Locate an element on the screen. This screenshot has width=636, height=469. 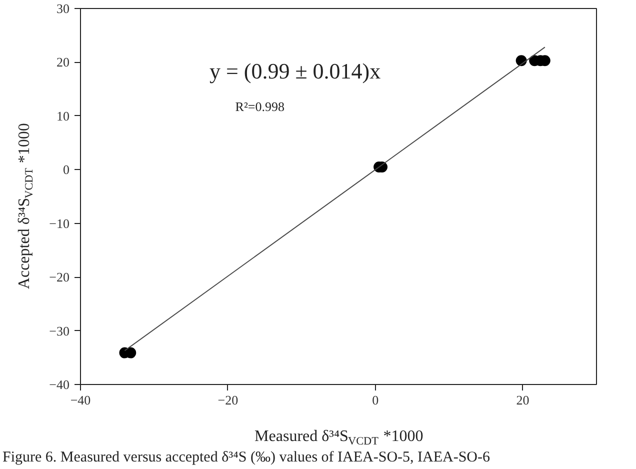
x-tick-label: −20 is located at coordinates (228, 400).